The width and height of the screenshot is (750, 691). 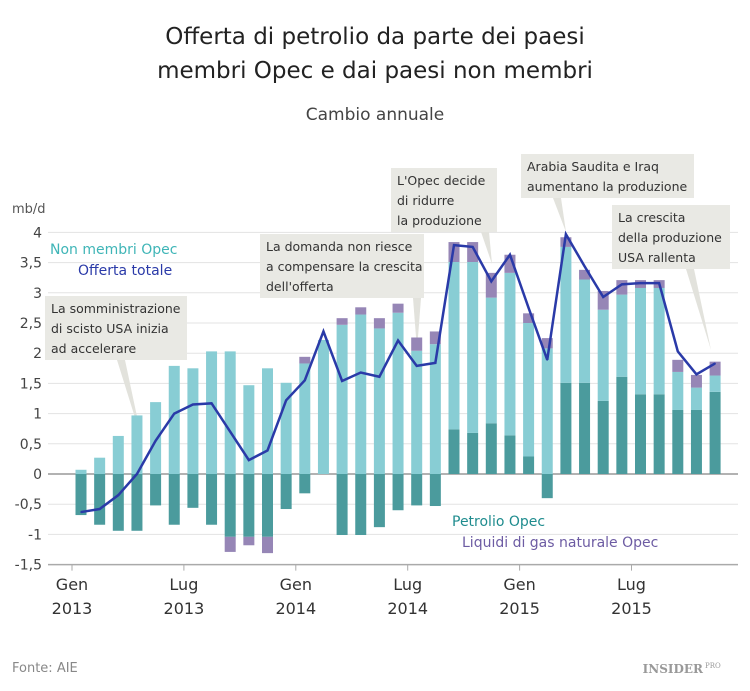 What do you see at coordinates (31, 384) in the screenshot?
I see `y-tick-label: 1,5` at bounding box center [31, 384].